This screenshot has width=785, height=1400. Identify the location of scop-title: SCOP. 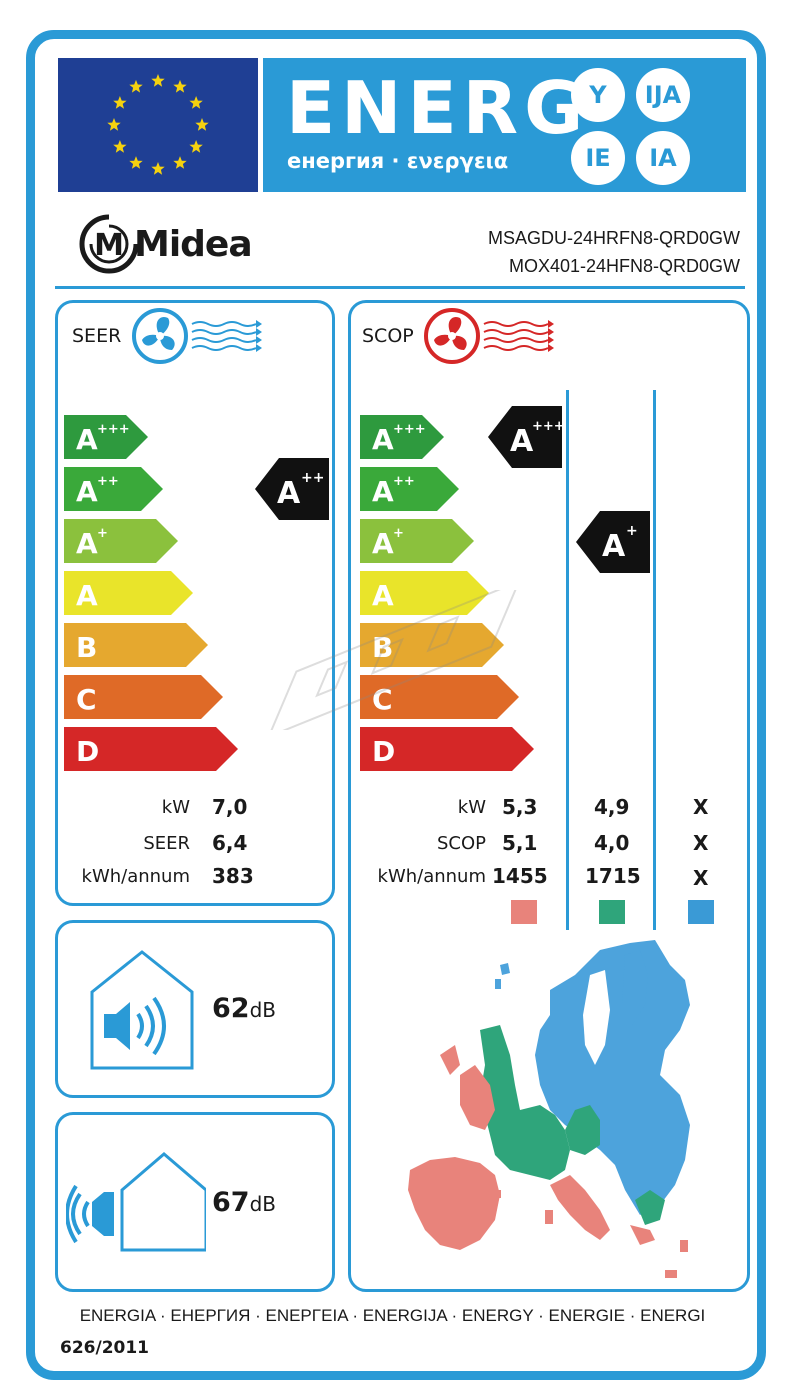
(388, 336).